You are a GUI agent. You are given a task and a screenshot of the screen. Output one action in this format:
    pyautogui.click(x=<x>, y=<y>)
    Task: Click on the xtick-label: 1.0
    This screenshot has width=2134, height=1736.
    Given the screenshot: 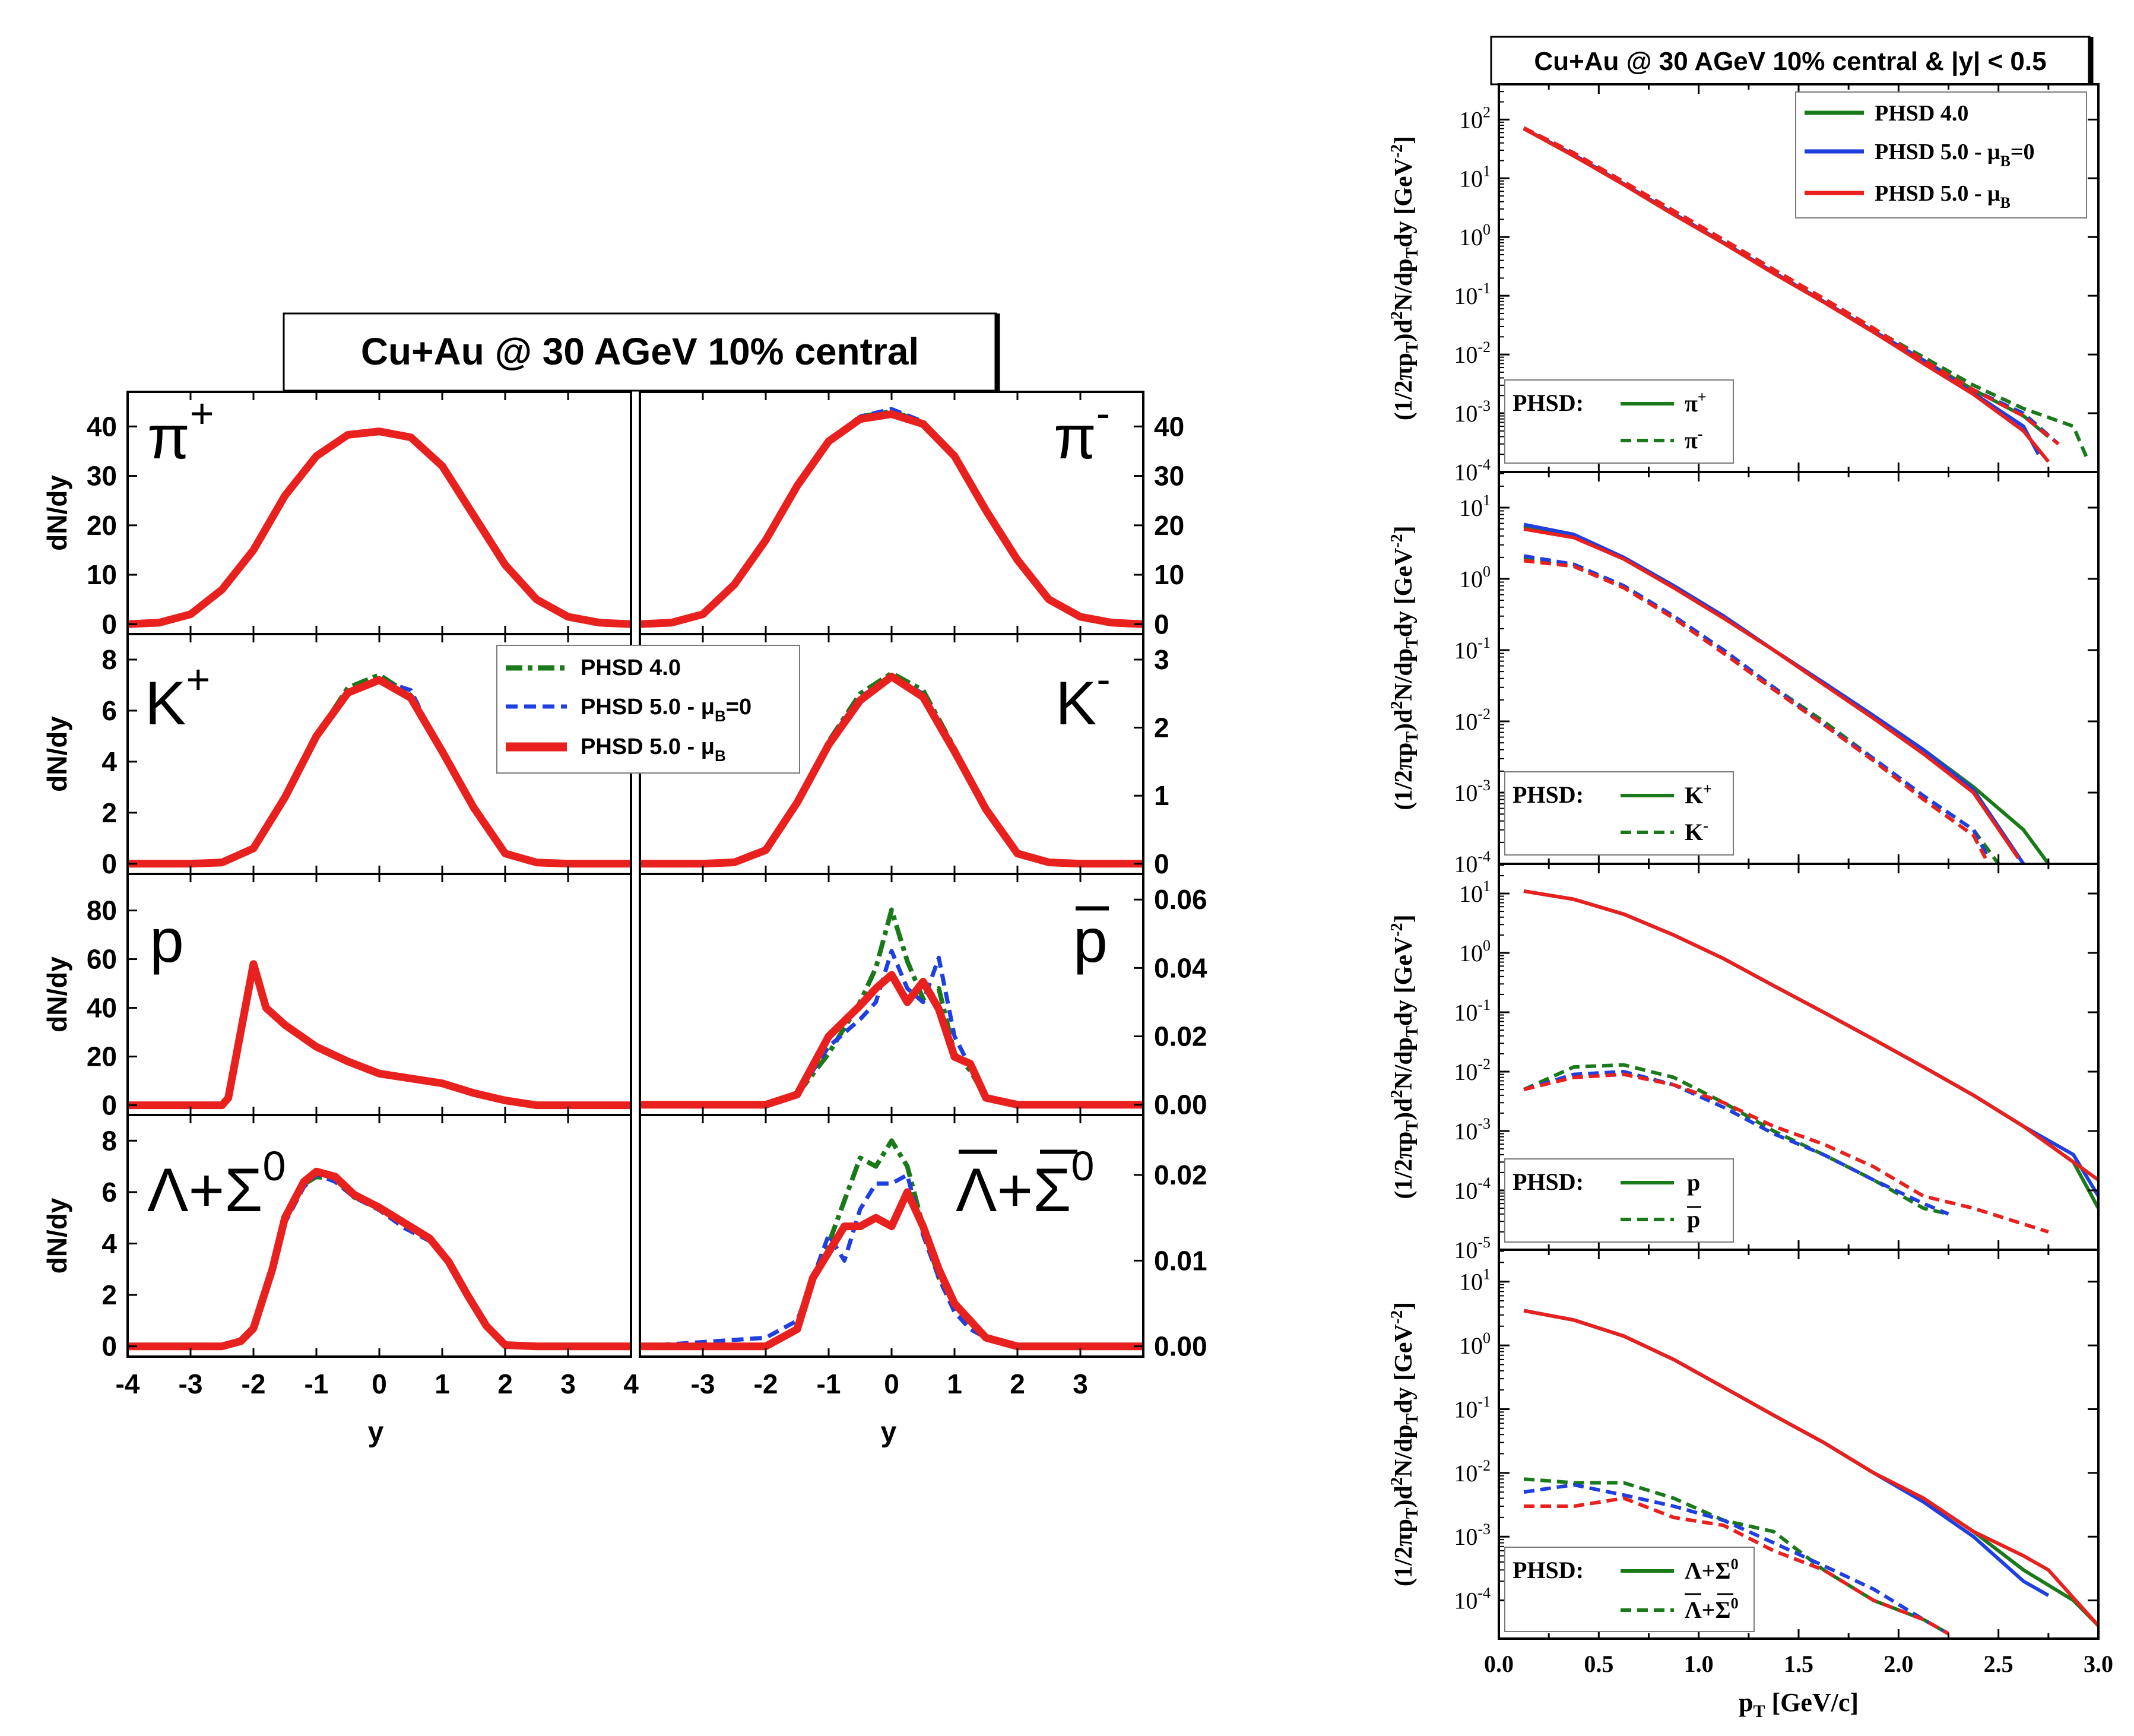 What is the action you would take?
    pyautogui.click(x=1699, y=1664)
    